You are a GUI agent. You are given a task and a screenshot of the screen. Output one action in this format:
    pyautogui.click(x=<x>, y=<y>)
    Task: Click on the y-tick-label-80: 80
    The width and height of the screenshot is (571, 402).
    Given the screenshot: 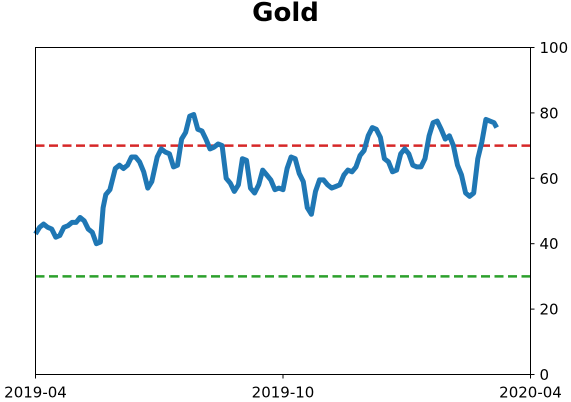 What is the action you would take?
    pyautogui.click(x=549, y=113)
    